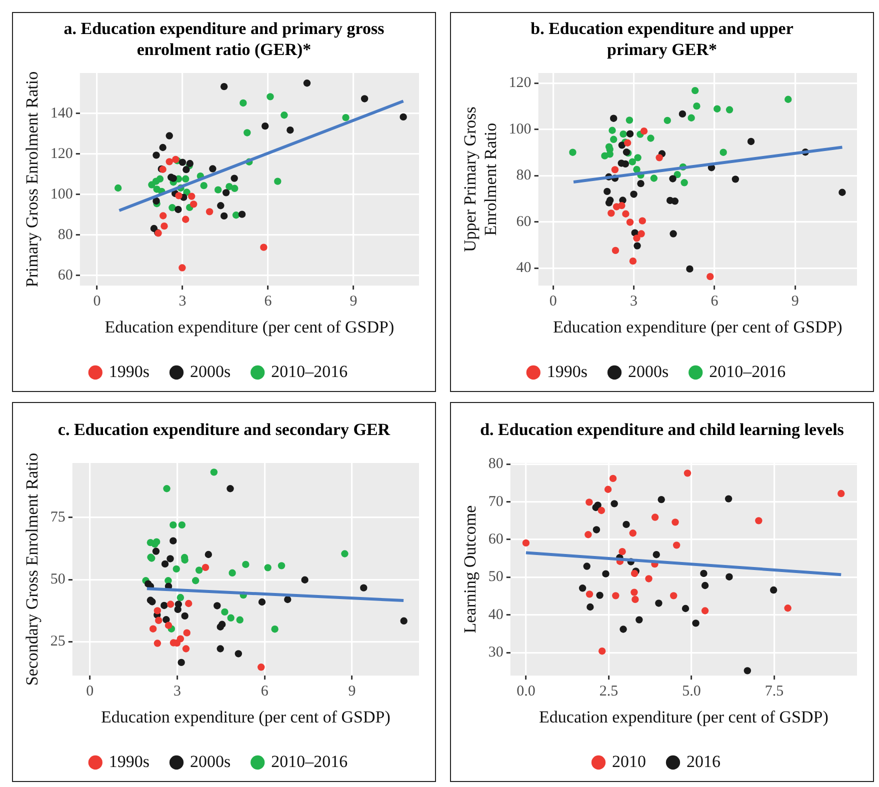  I want to click on x-tick-label: 5.0, so click(691, 692).